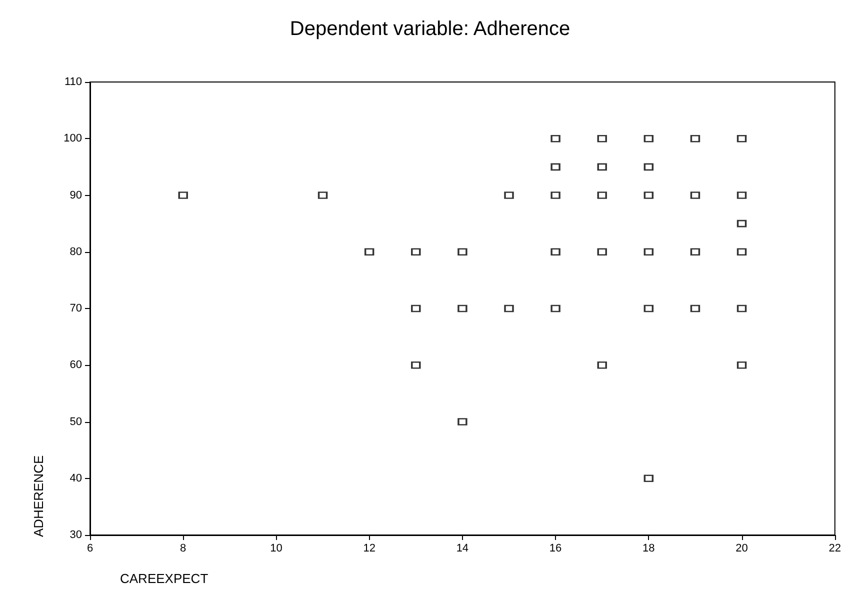 Image resolution: width=844 pixels, height=612 pixels. What do you see at coordinates (430, 29) in the screenshot?
I see `chart-title: Dependent variable: Adherence` at bounding box center [430, 29].